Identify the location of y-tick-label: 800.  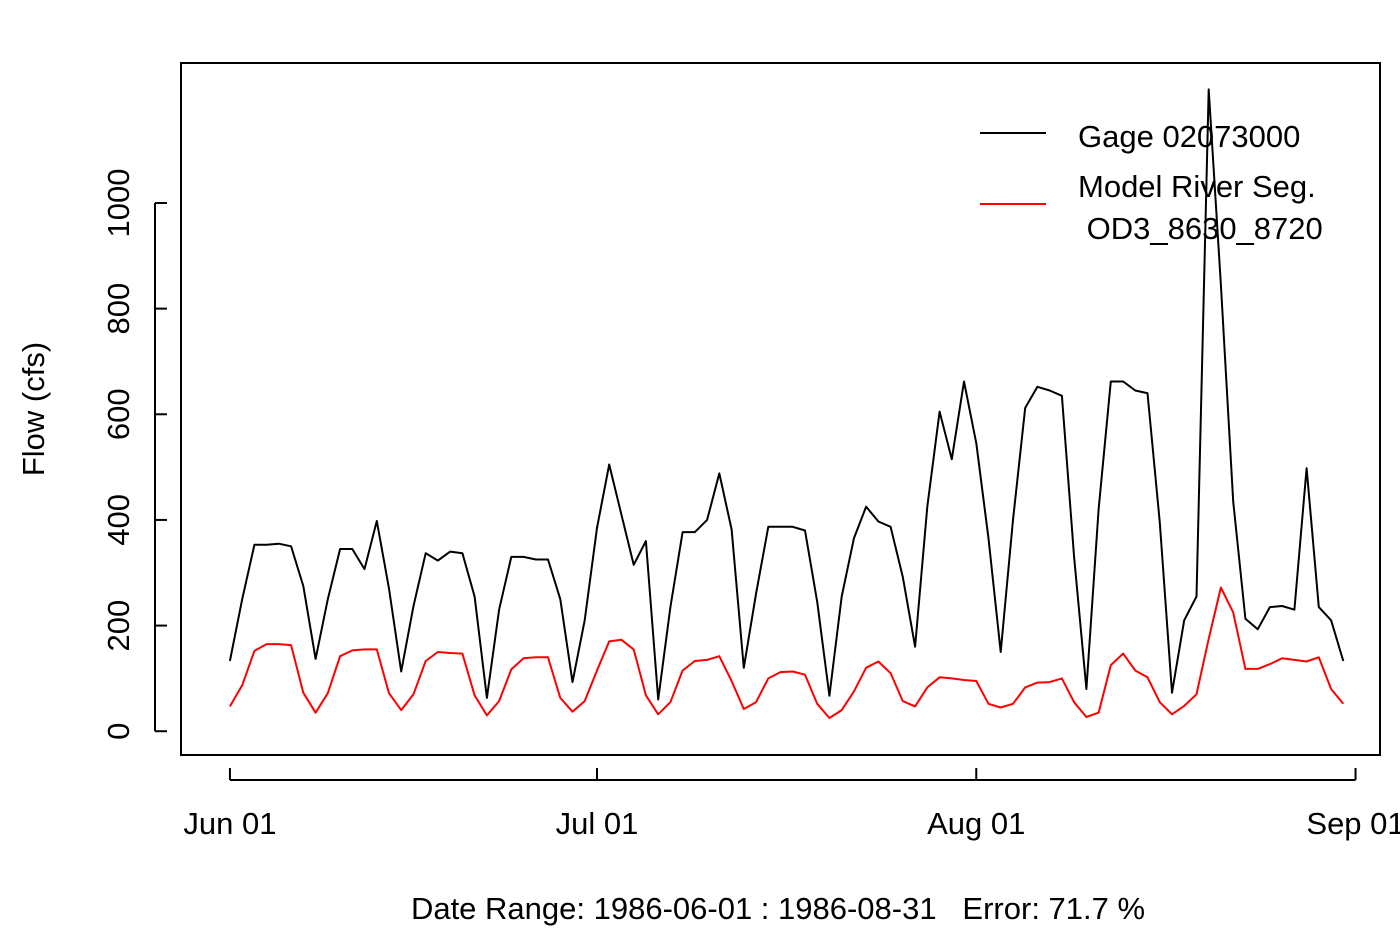
(118, 309).